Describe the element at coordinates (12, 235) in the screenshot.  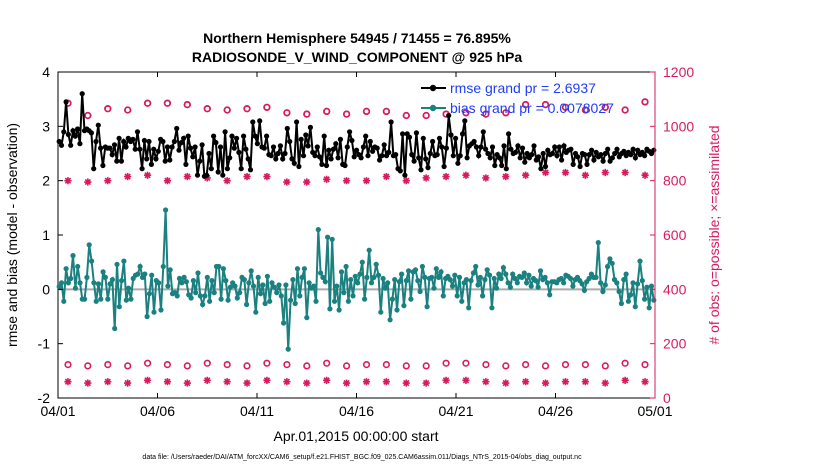
I see `y-axis-label-left: rmse and bias (model - observation)` at that location.